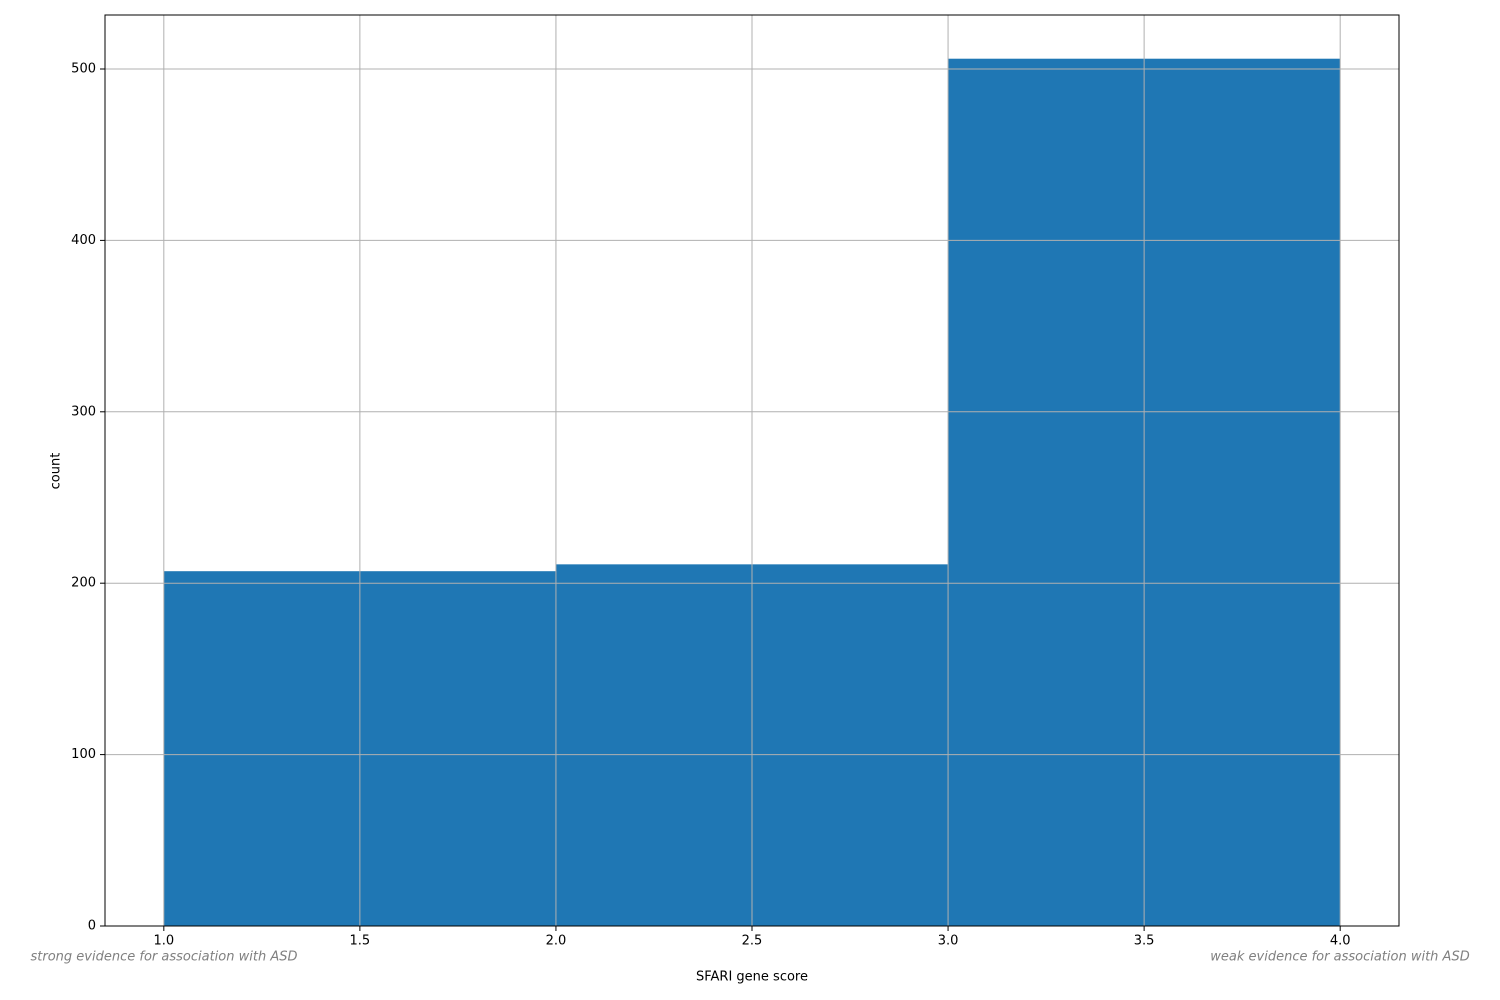 The width and height of the screenshot is (1500, 1000). I want to click on y-tick-label: 0, so click(92, 926).